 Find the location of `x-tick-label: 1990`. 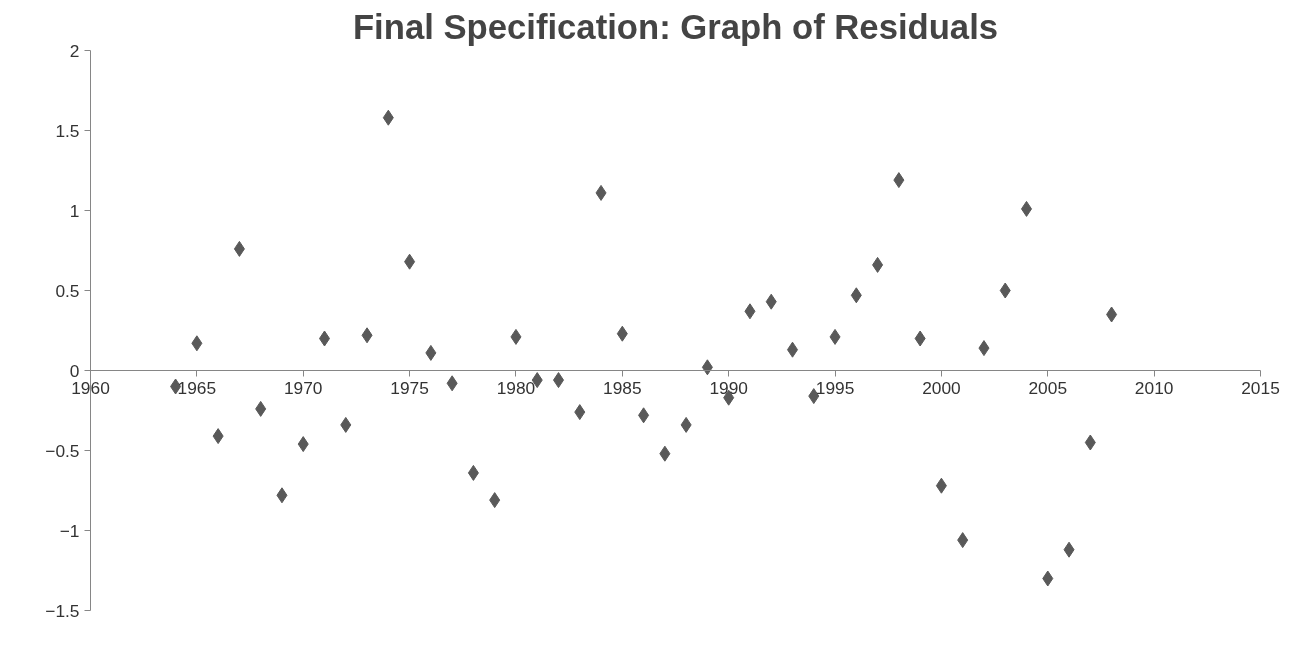

x-tick-label: 1990 is located at coordinates (728, 387).